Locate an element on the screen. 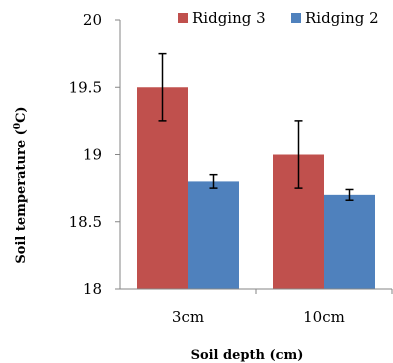 The height and width of the screenshot is (363, 393). y-tick-label: 19 is located at coordinates (92, 155).